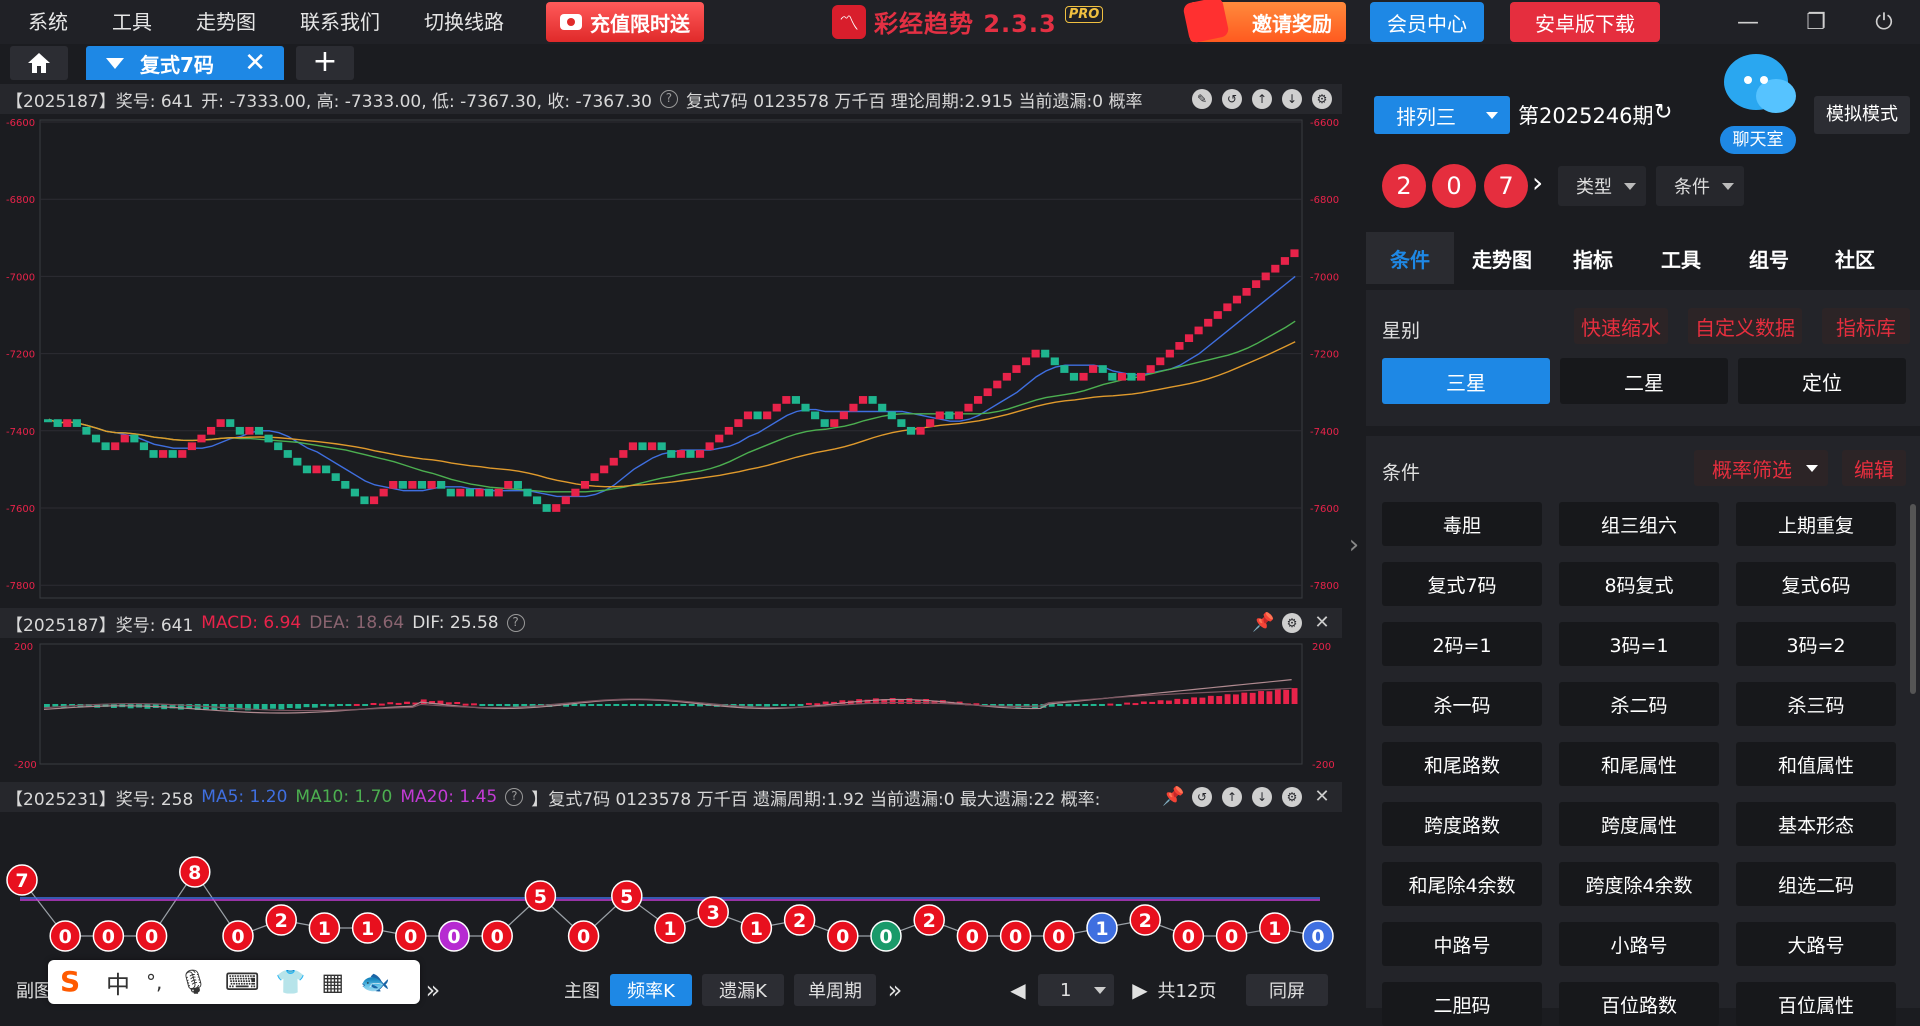 The width and height of the screenshot is (1920, 1026). What do you see at coordinates (1855, 259) in the screenshot?
I see `tab-community: 社区` at bounding box center [1855, 259].